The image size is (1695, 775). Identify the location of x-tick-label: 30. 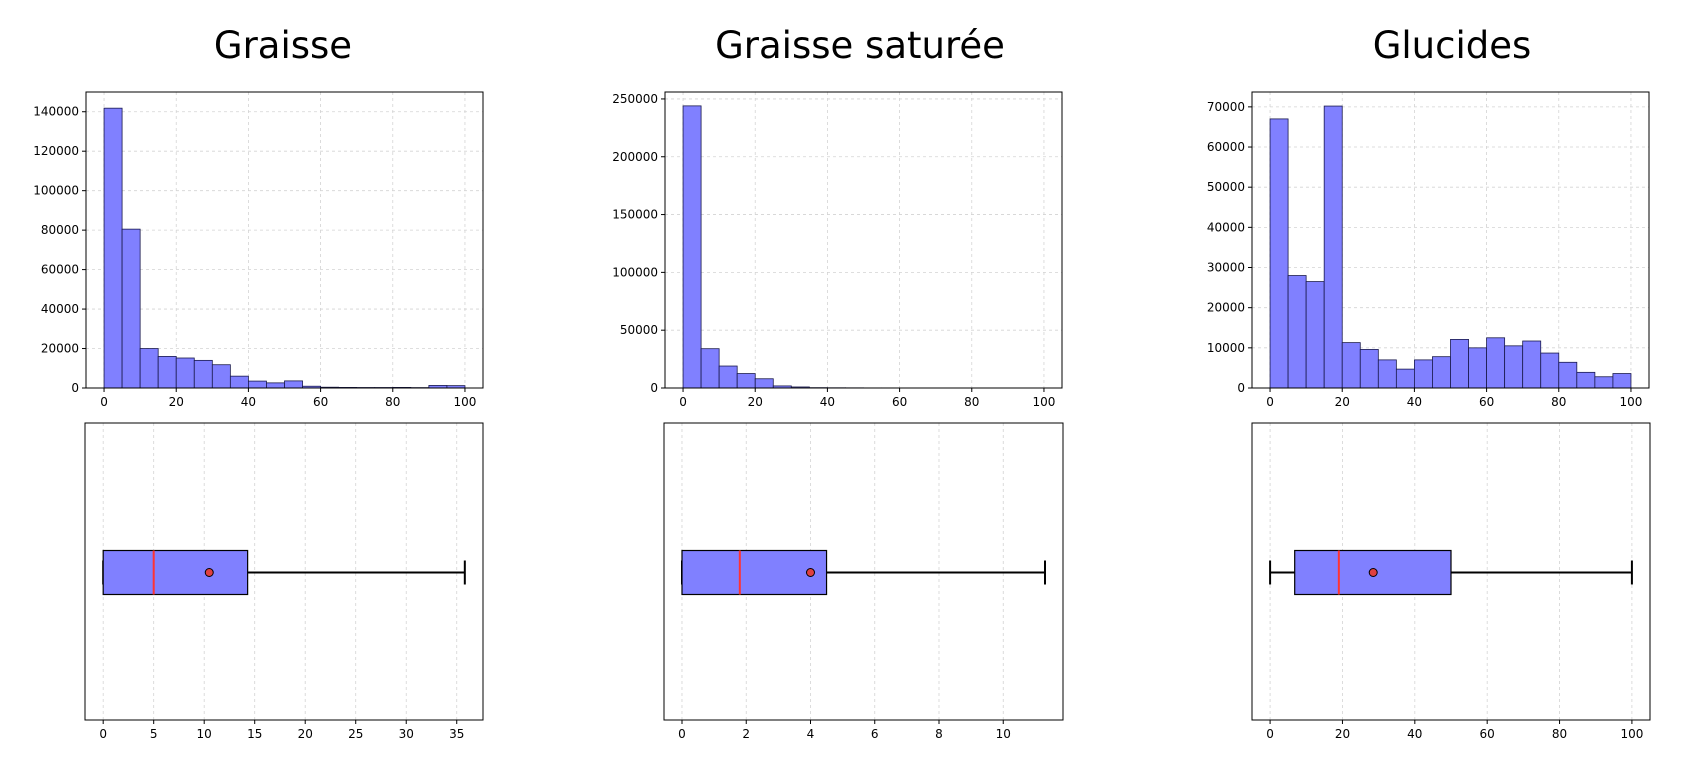
(406, 734).